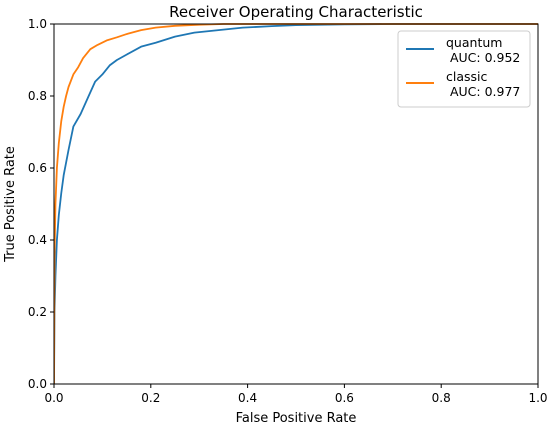 This screenshot has height=428, width=550. What do you see at coordinates (37, 384) in the screenshot?
I see `y-tick-label: 0.0` at bounding box center [37, 384].